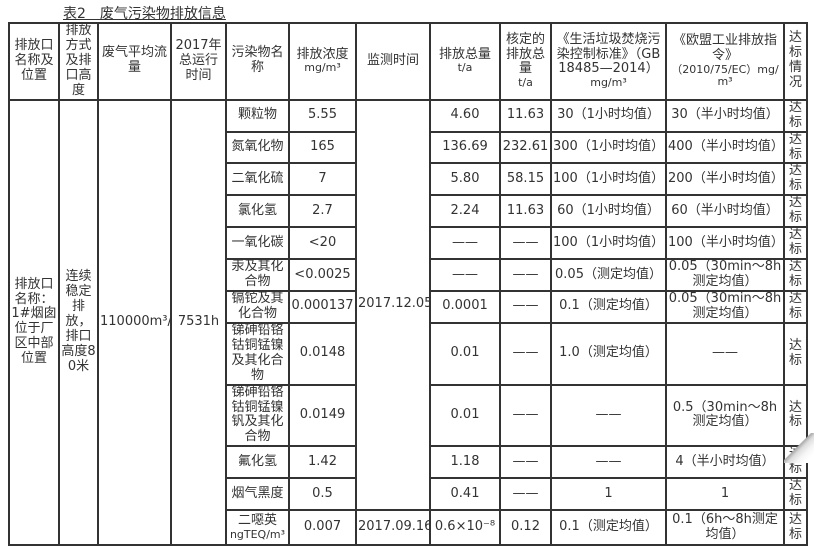  Describe the element at coordinates (322, 275) in the screenshot. I see `cell-concentration: <0.0025` at that location.